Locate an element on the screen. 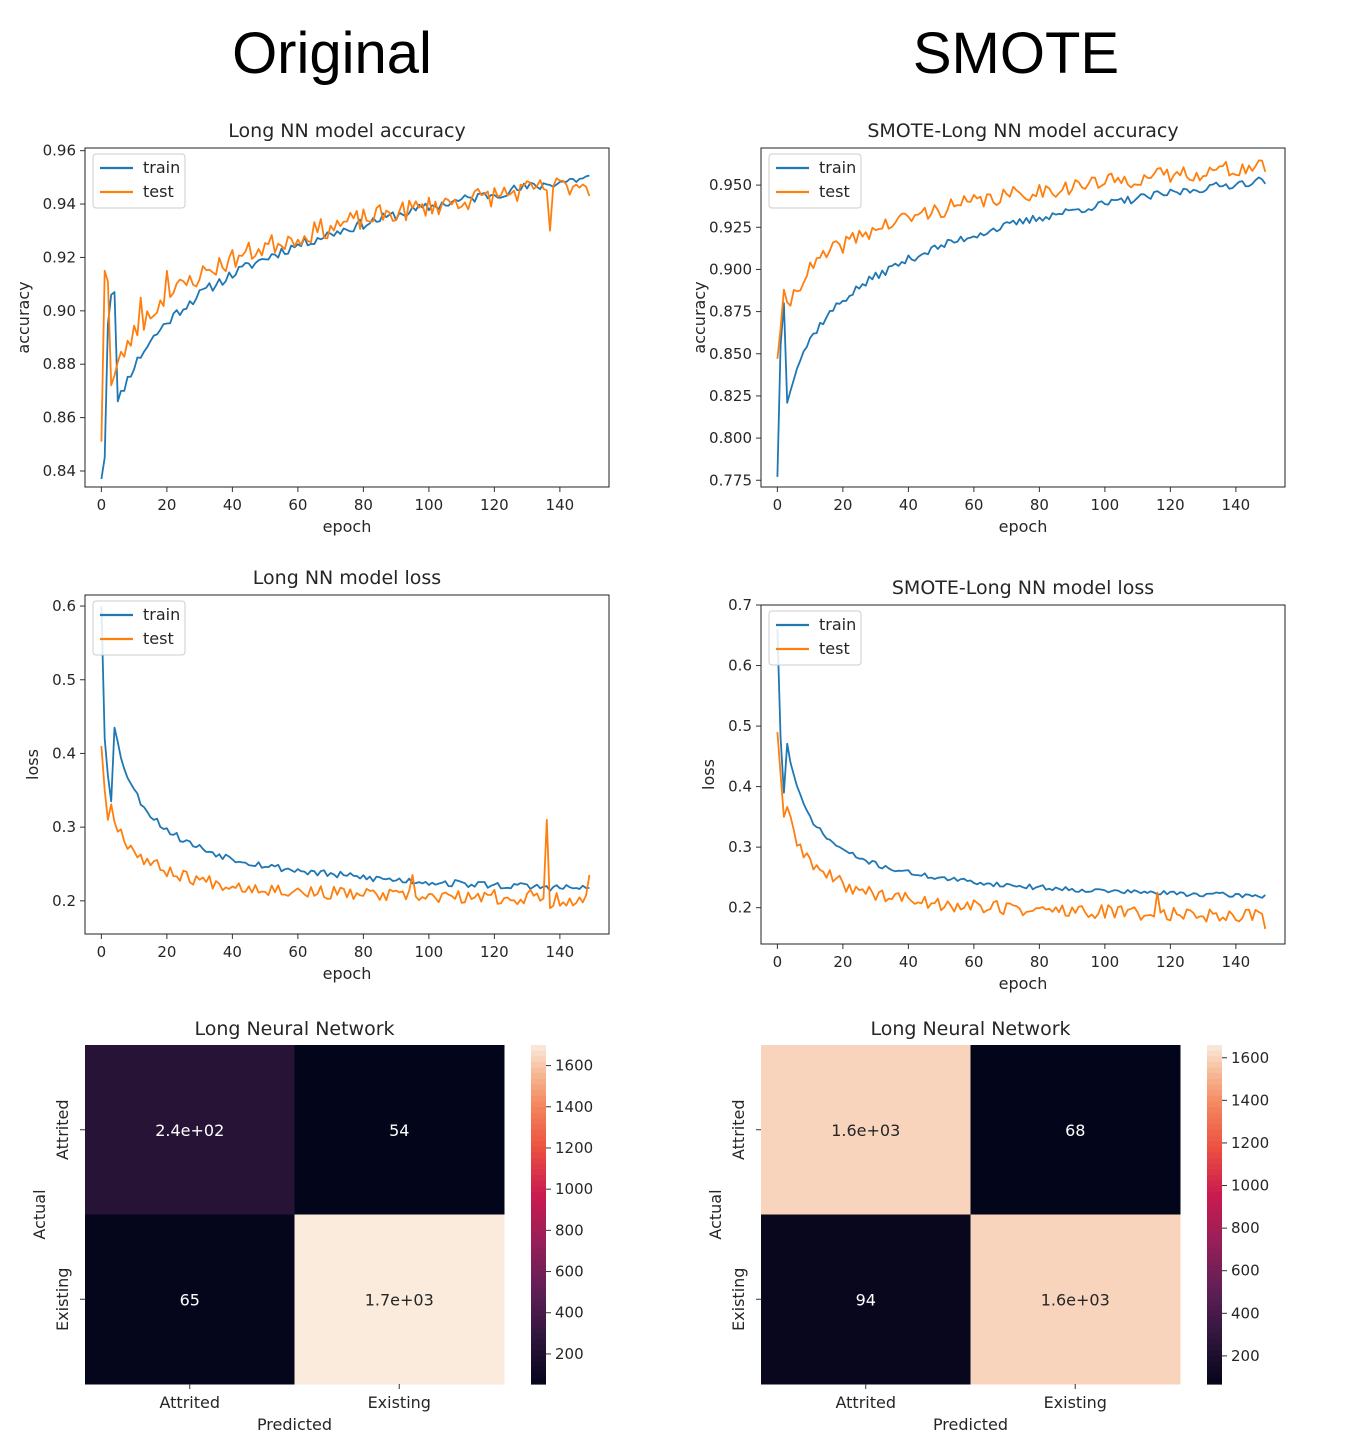 Image resolution: width=1352 pixels, height=1441 pixels. colorbar-tick-label: 1200 is located at coordinates (1250, 1143).